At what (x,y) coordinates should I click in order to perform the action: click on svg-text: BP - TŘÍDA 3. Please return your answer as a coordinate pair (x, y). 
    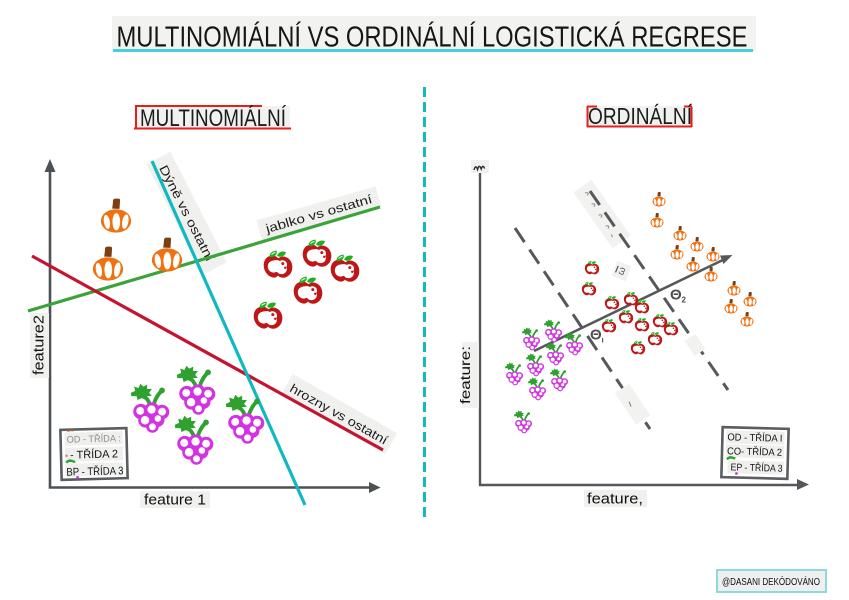
    Looking at the image, I should click on (94, 471).